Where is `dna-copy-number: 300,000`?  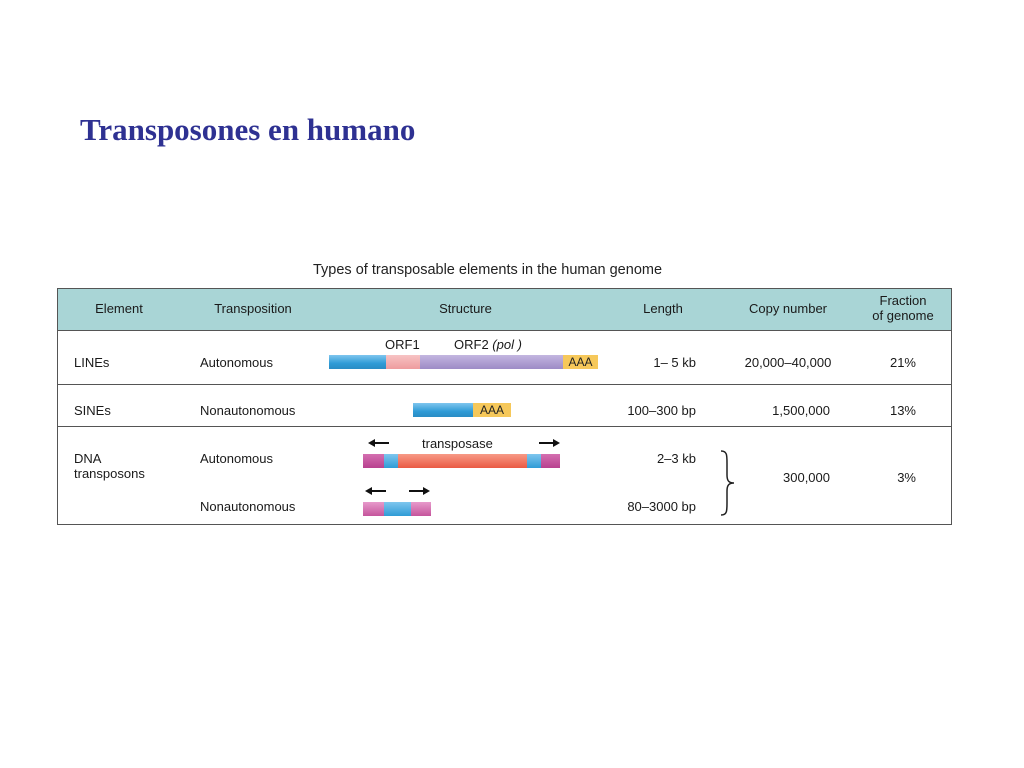 dna-copy-number: 300,000 is located at coordinates (806, 477).